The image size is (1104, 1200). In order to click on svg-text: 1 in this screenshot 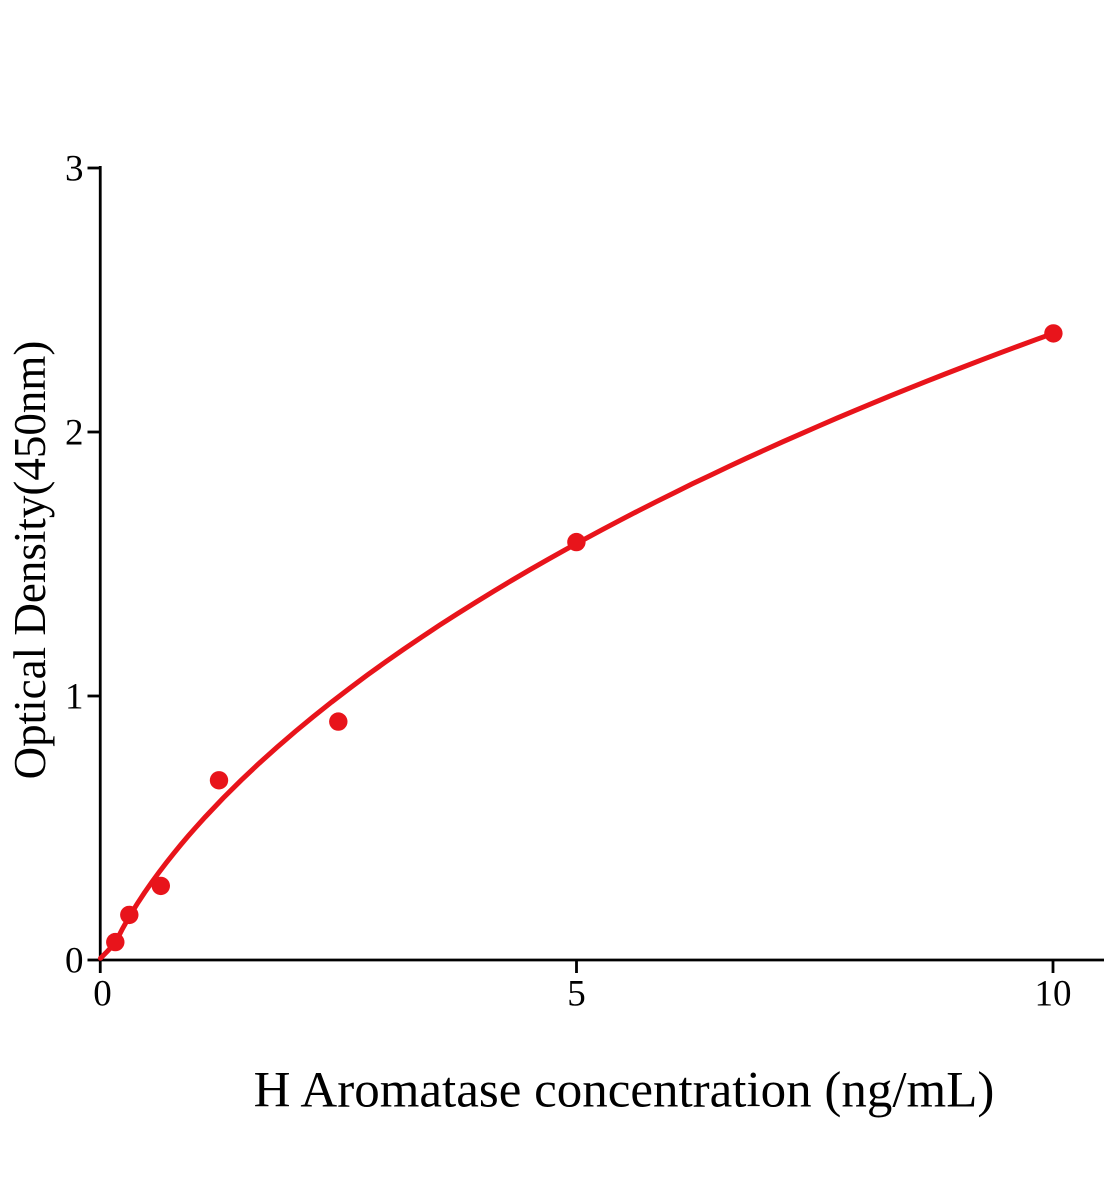, I will do `click(74, 696)`.